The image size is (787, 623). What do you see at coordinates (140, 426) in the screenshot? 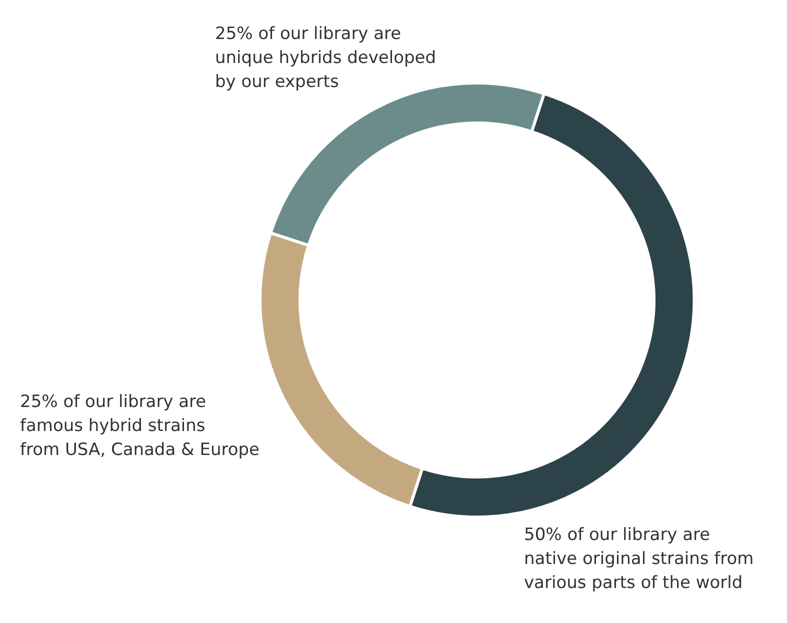
I see `slice-label: 25% of our library are famous hybrid strains from USA, Canada & Europe` at bounding box center [140, 426].